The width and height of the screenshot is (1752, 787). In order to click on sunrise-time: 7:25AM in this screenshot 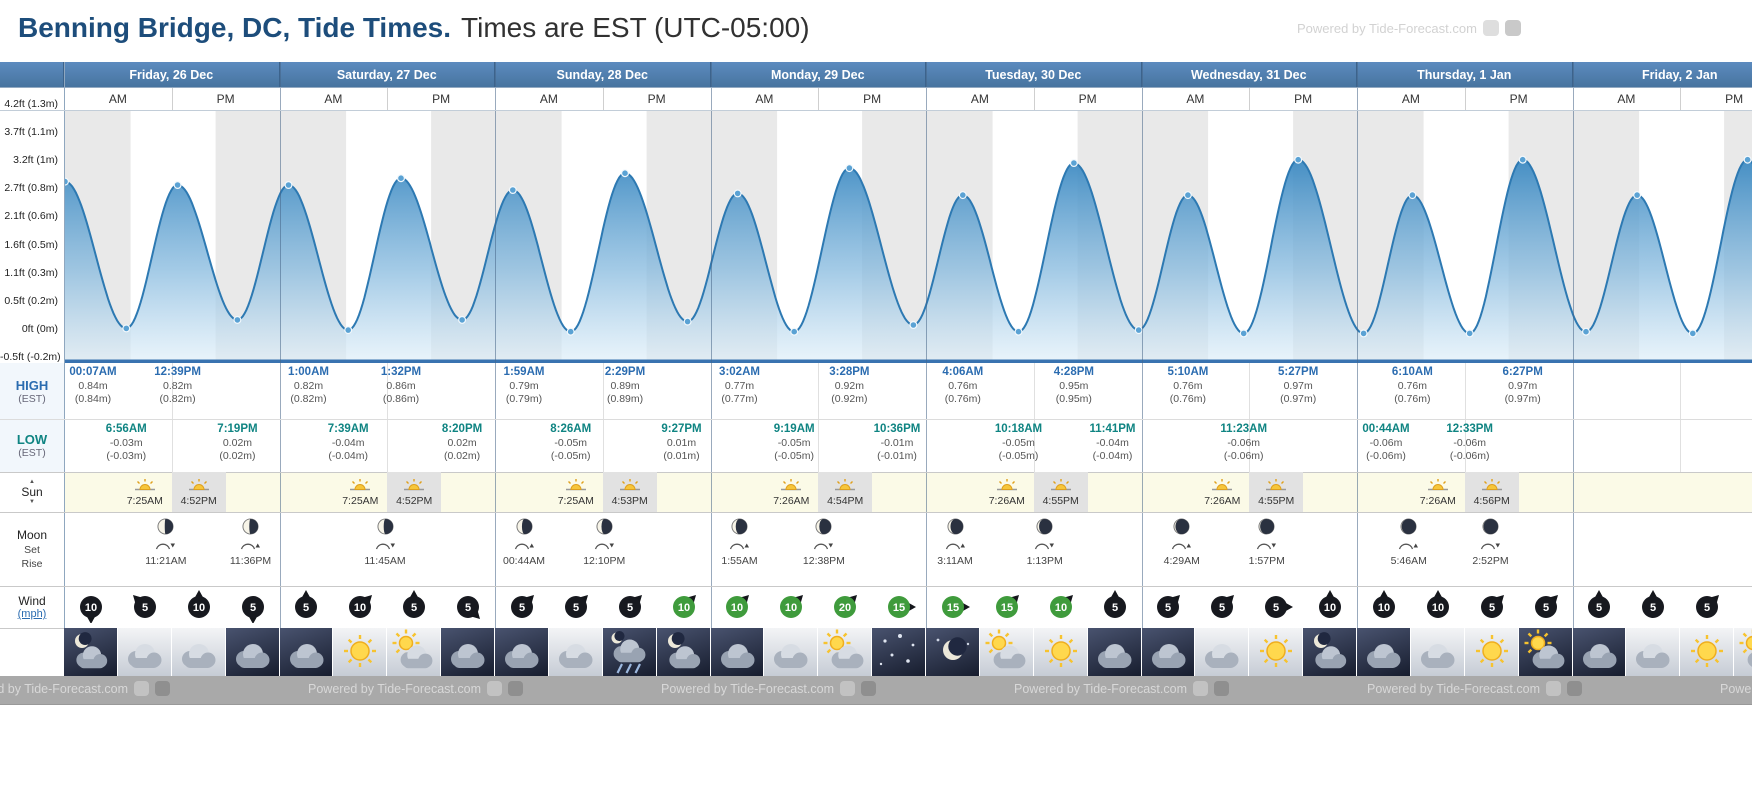, I will do `click(576, 492)`.